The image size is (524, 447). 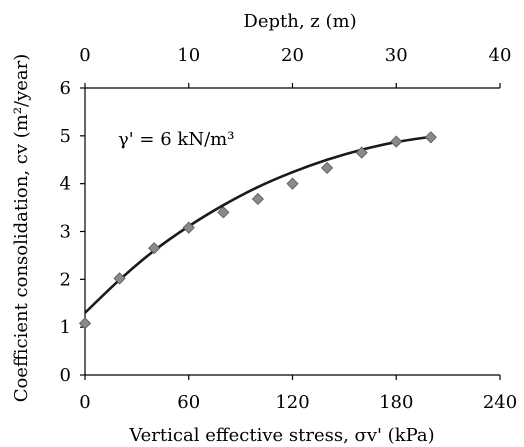 What do you see at coordinates (65, 88) in the screenshot?
I see `y-tick-label-6: 6` at bounding box center [65, 88].